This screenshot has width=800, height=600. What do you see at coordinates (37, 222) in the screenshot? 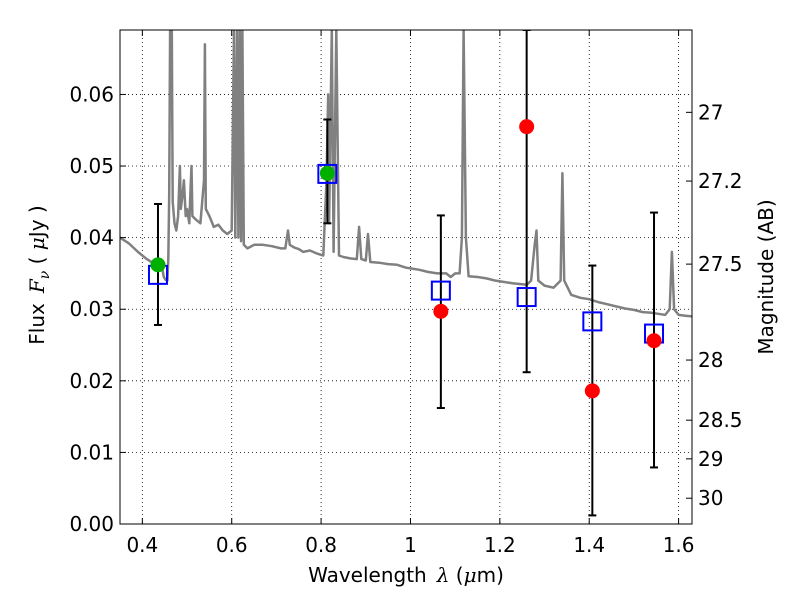
I see `y-axis-label-unit-rest: Jy )` at bounding box center [37, 222].